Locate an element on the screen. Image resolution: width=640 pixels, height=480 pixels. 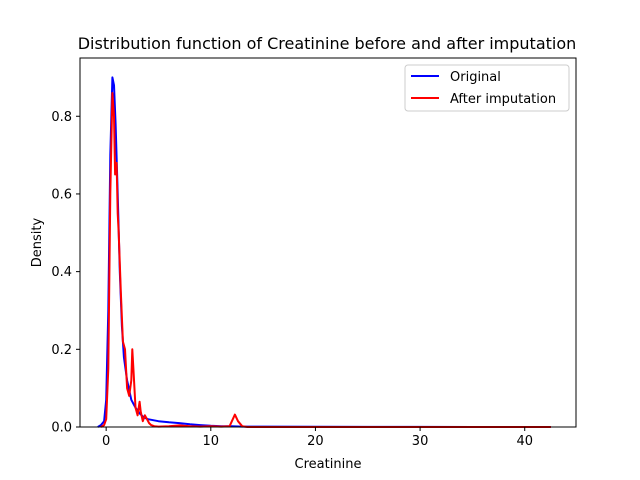
legend-label-after-imputation: After imputation is located at coordinates (503, 99).